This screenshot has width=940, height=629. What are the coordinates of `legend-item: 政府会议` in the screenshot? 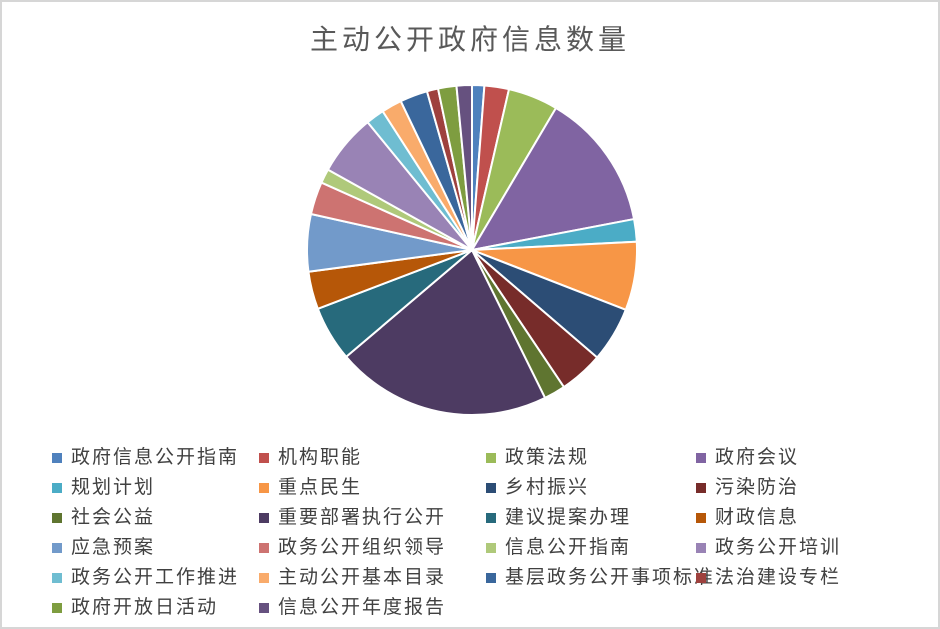 It's located at (747, 458).